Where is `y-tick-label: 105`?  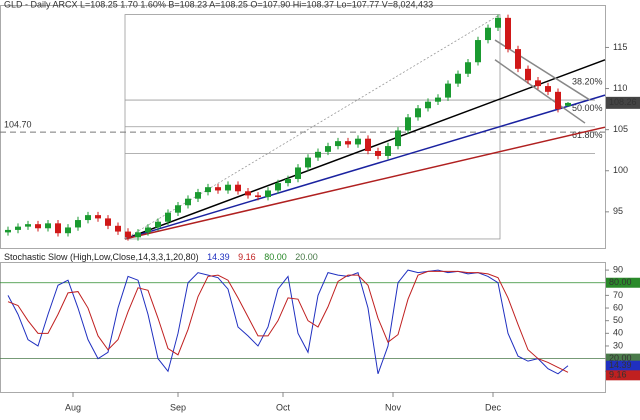 y-tick-label: 105 is located at coordinates (620, 129).